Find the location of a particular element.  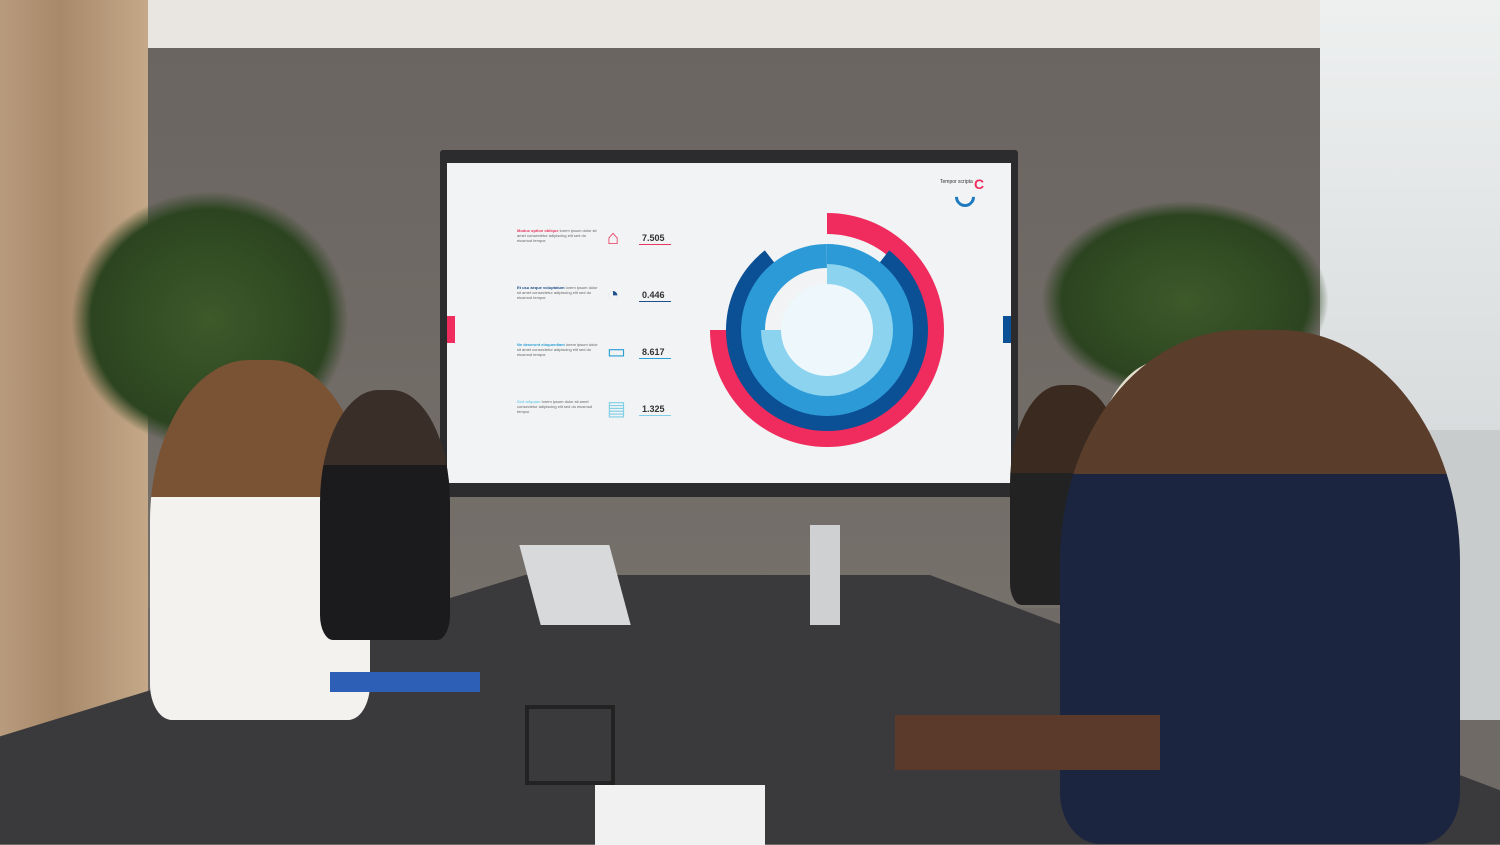

item-value: 1.325 is located at coordinates (653, 409).